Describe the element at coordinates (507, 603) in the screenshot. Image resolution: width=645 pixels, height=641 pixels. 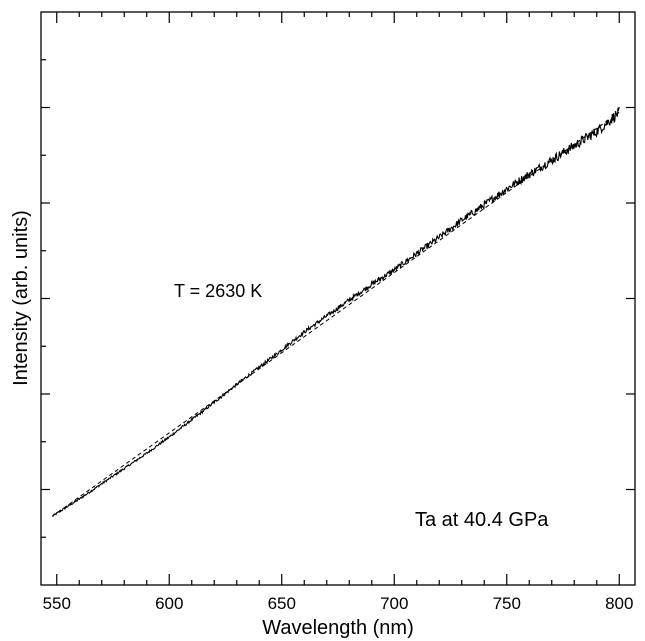
I see `x-tick-label: 750` at that location.